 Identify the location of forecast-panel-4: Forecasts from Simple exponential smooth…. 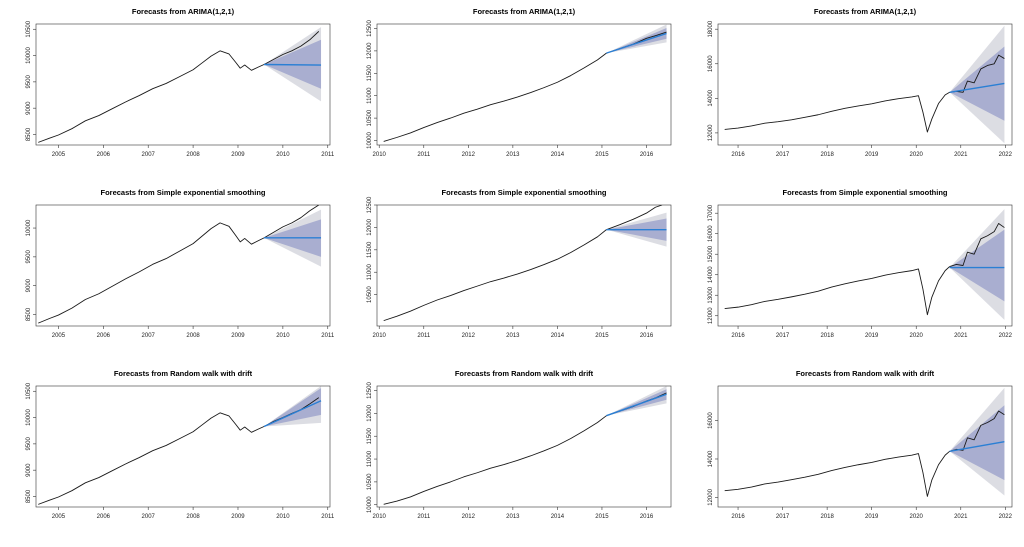
(170, 271).